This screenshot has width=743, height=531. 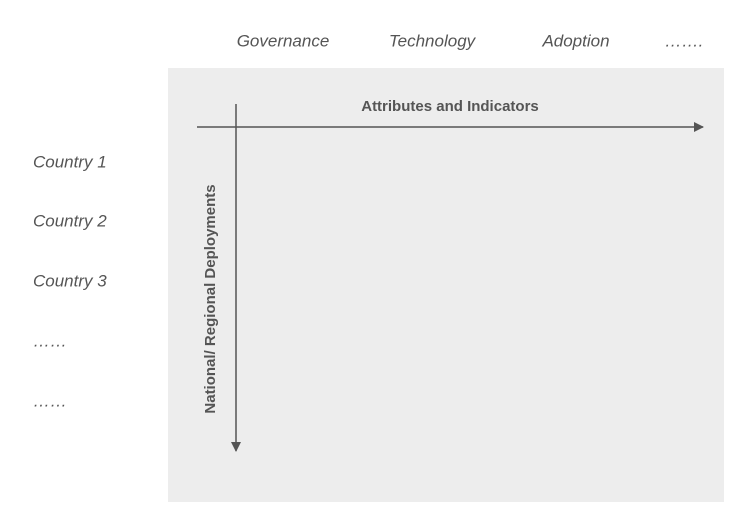 What do you see at coordinates (575, 40) in the screenshot?
I see `column-header: Adoption` at bounding box center [575, 40].